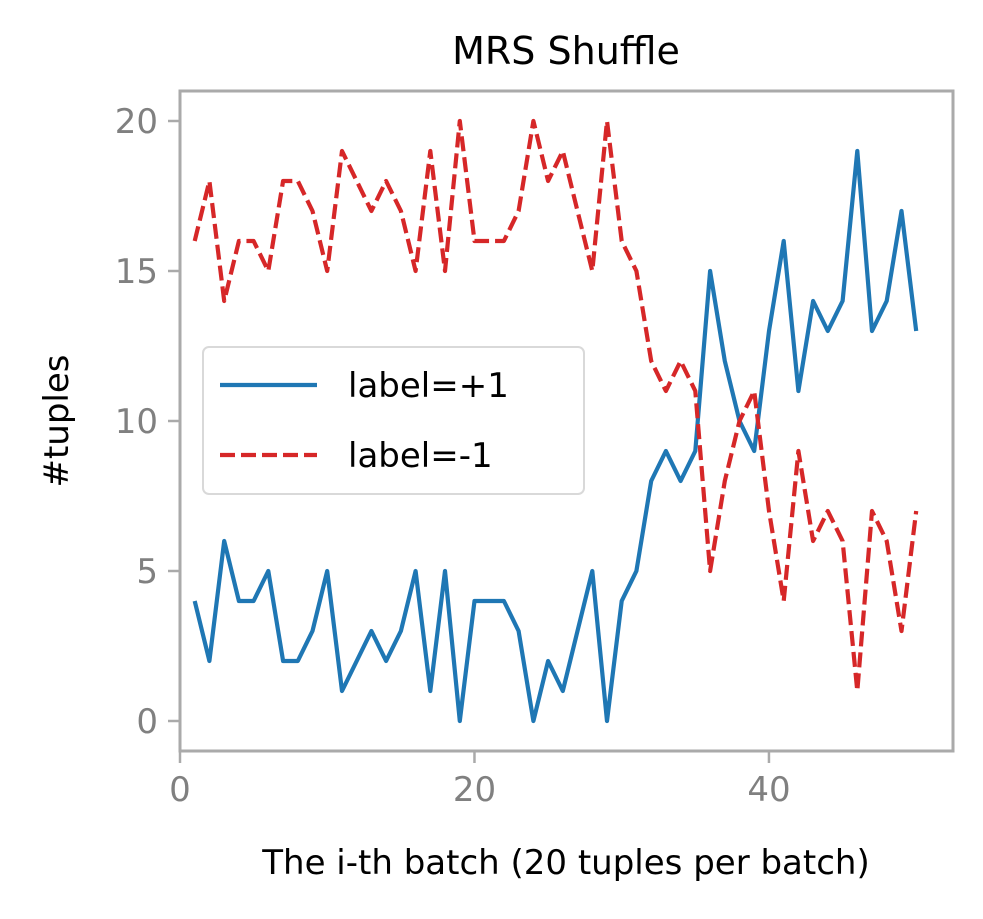 The image size is (983, 919). What do you see at coordinates (565, 863) in the screenshot?
I see `x-axis-label: The i-th batch (20 tuples per batch)` at bounding box center [565, 863].